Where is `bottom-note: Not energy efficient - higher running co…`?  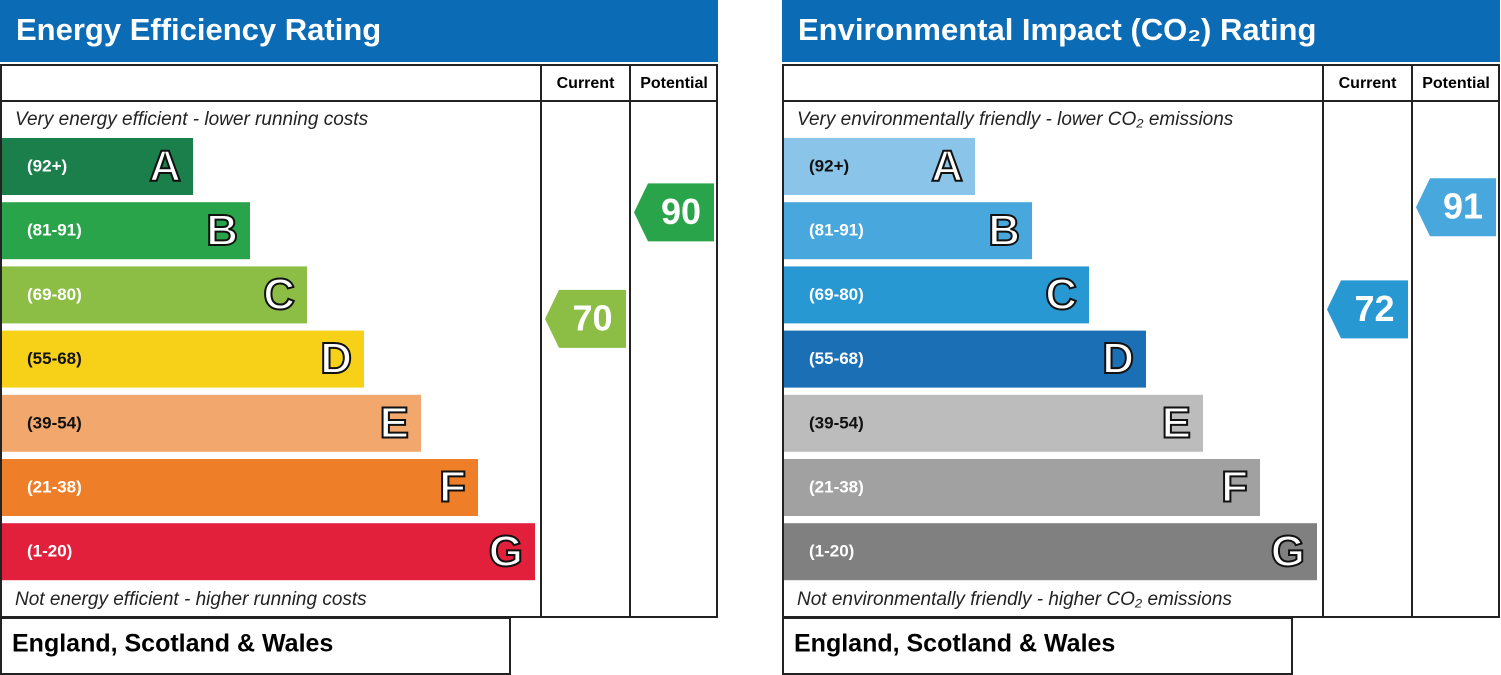 bottom-note: Not energy efficient - higher running co… is located at coordinates (191, 599).